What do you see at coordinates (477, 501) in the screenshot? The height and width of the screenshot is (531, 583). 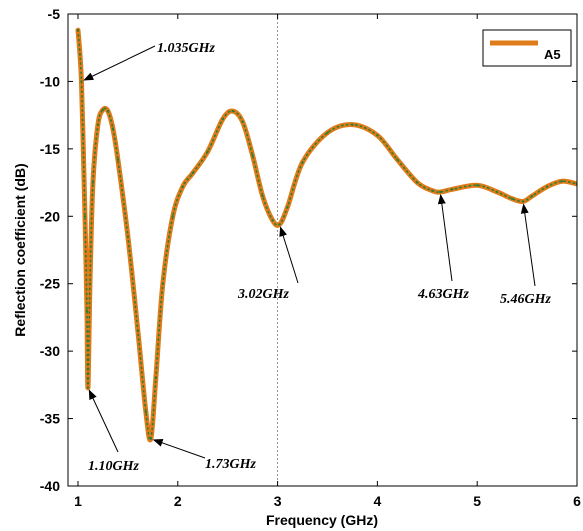 I see `x-tick-label: 5` at bounding box center [477, 501].